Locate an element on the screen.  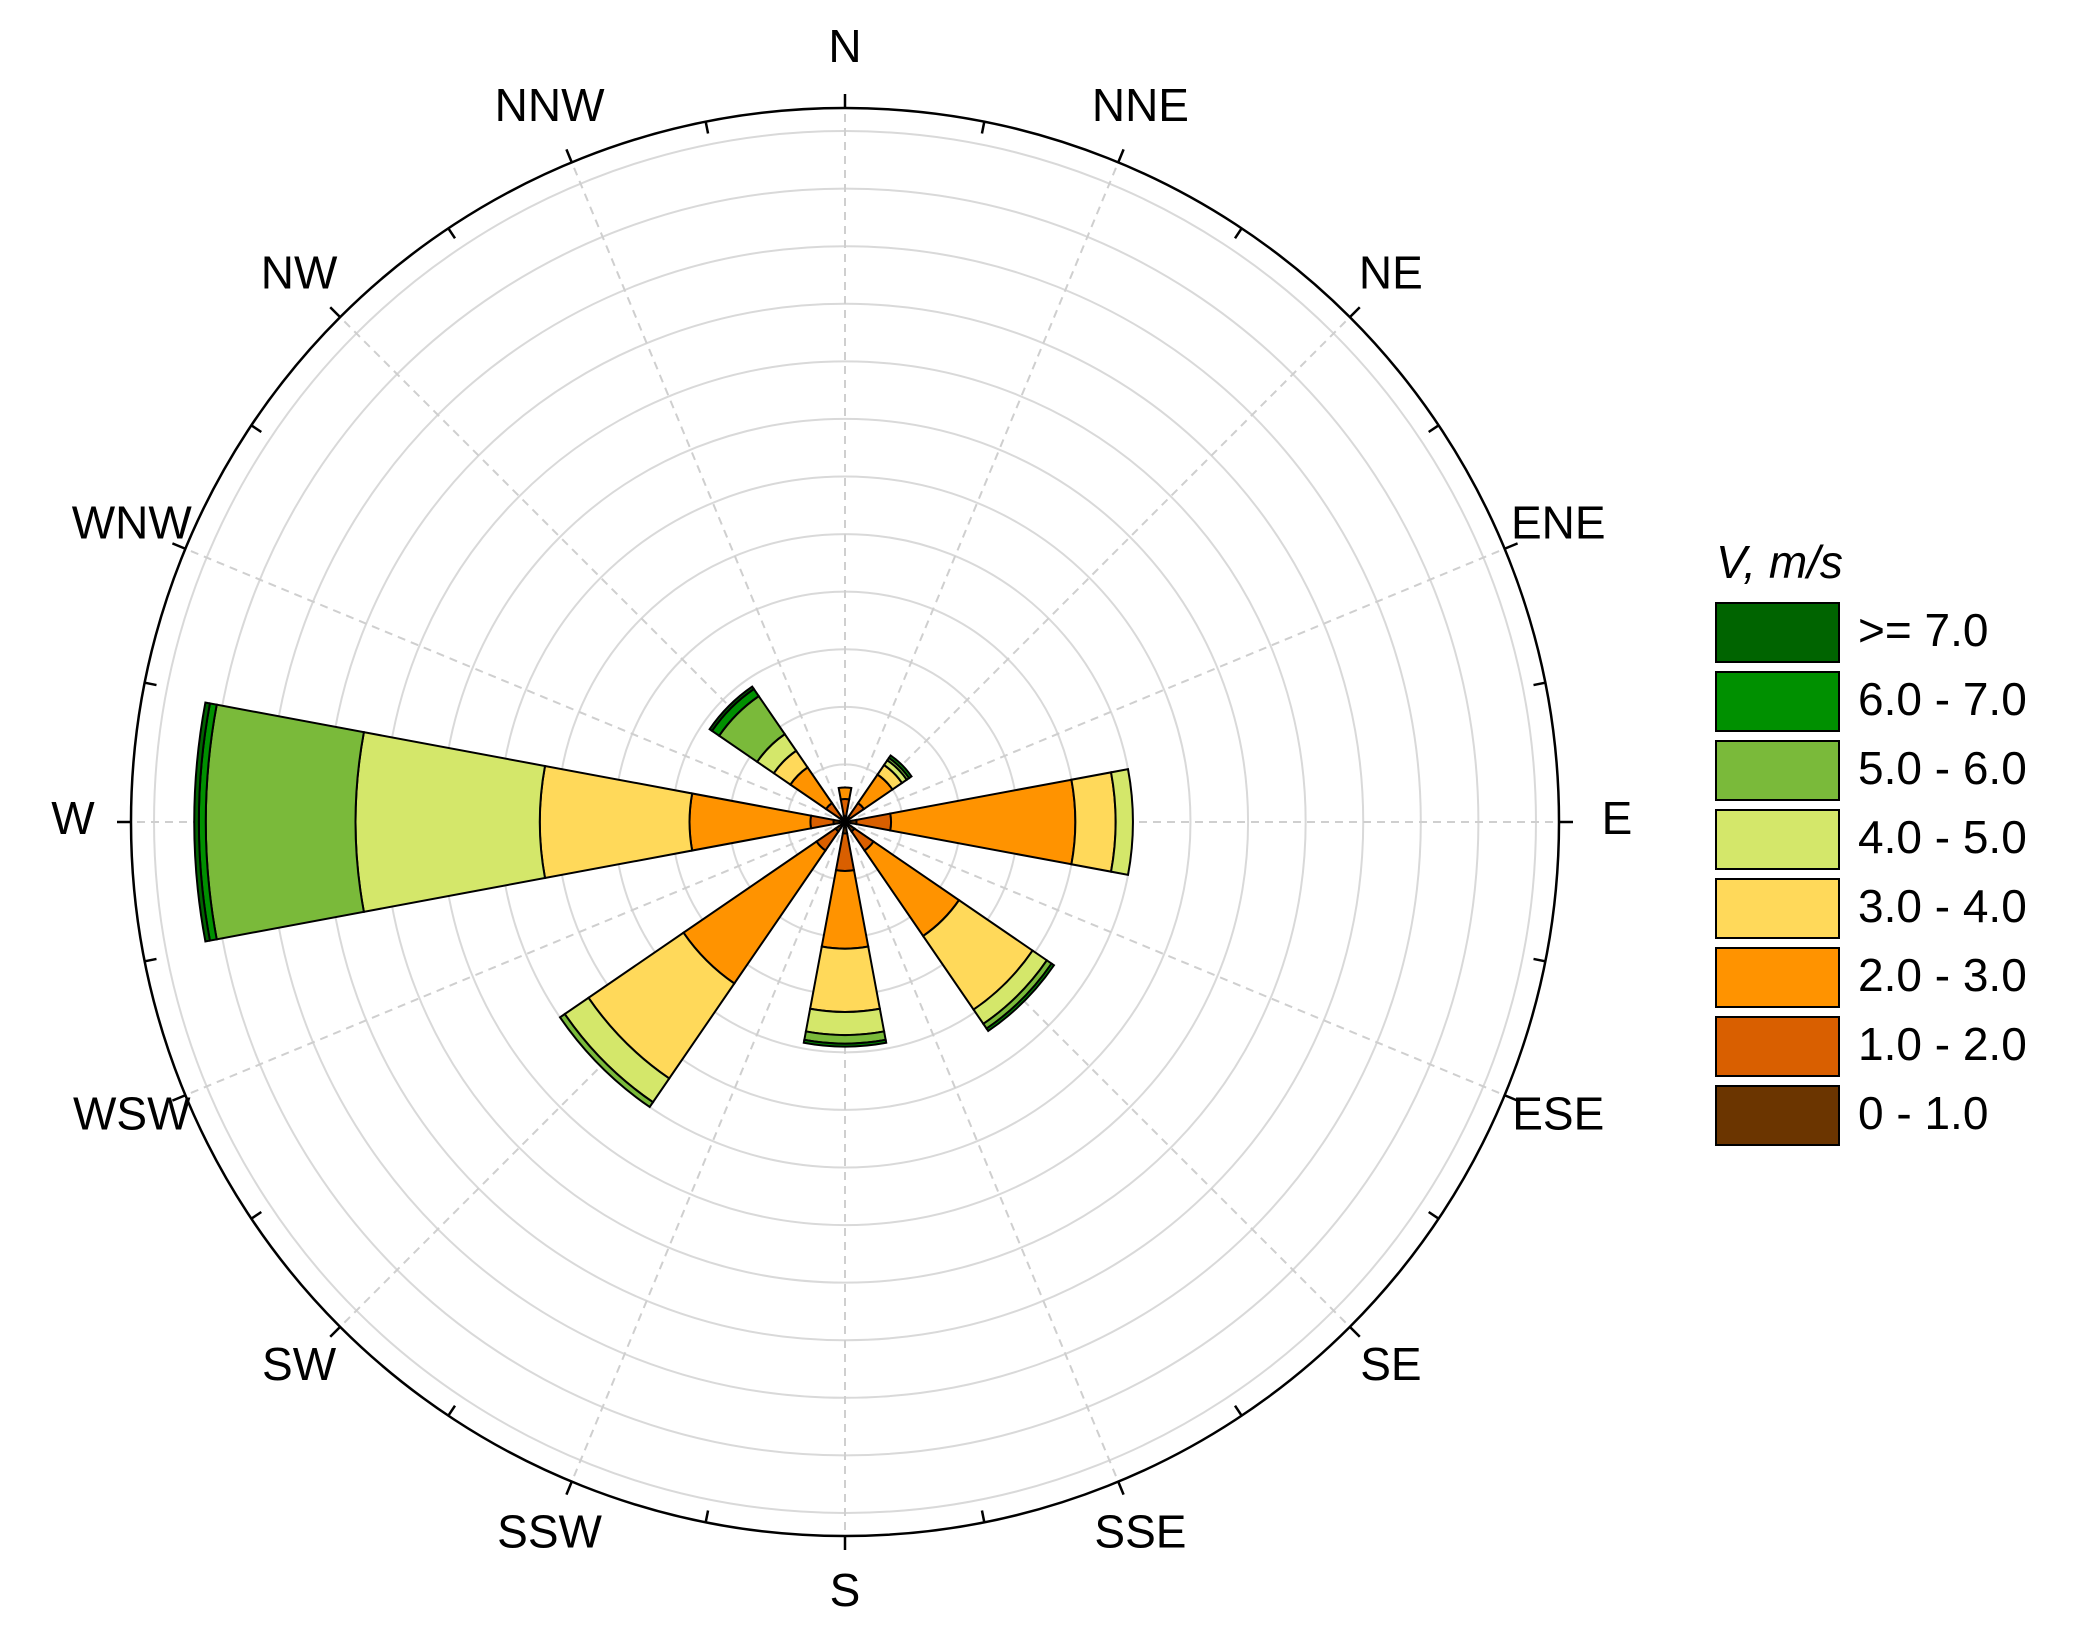
legend-label: 3.0 - 4.0 is located at coordinates (1942, 906).